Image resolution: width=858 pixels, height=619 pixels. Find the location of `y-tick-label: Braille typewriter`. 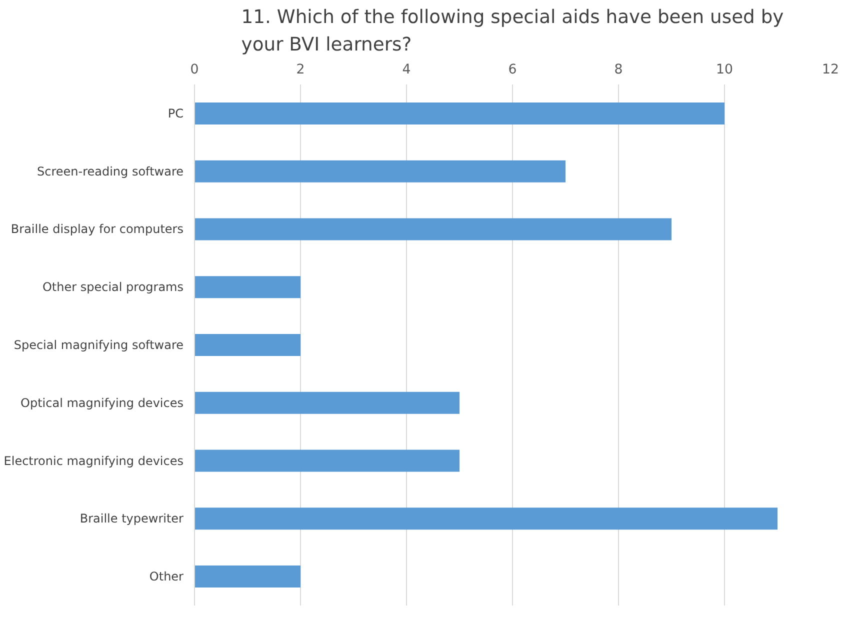

y-tick-label: Braille typewriter is located at coordinates (132, 519).